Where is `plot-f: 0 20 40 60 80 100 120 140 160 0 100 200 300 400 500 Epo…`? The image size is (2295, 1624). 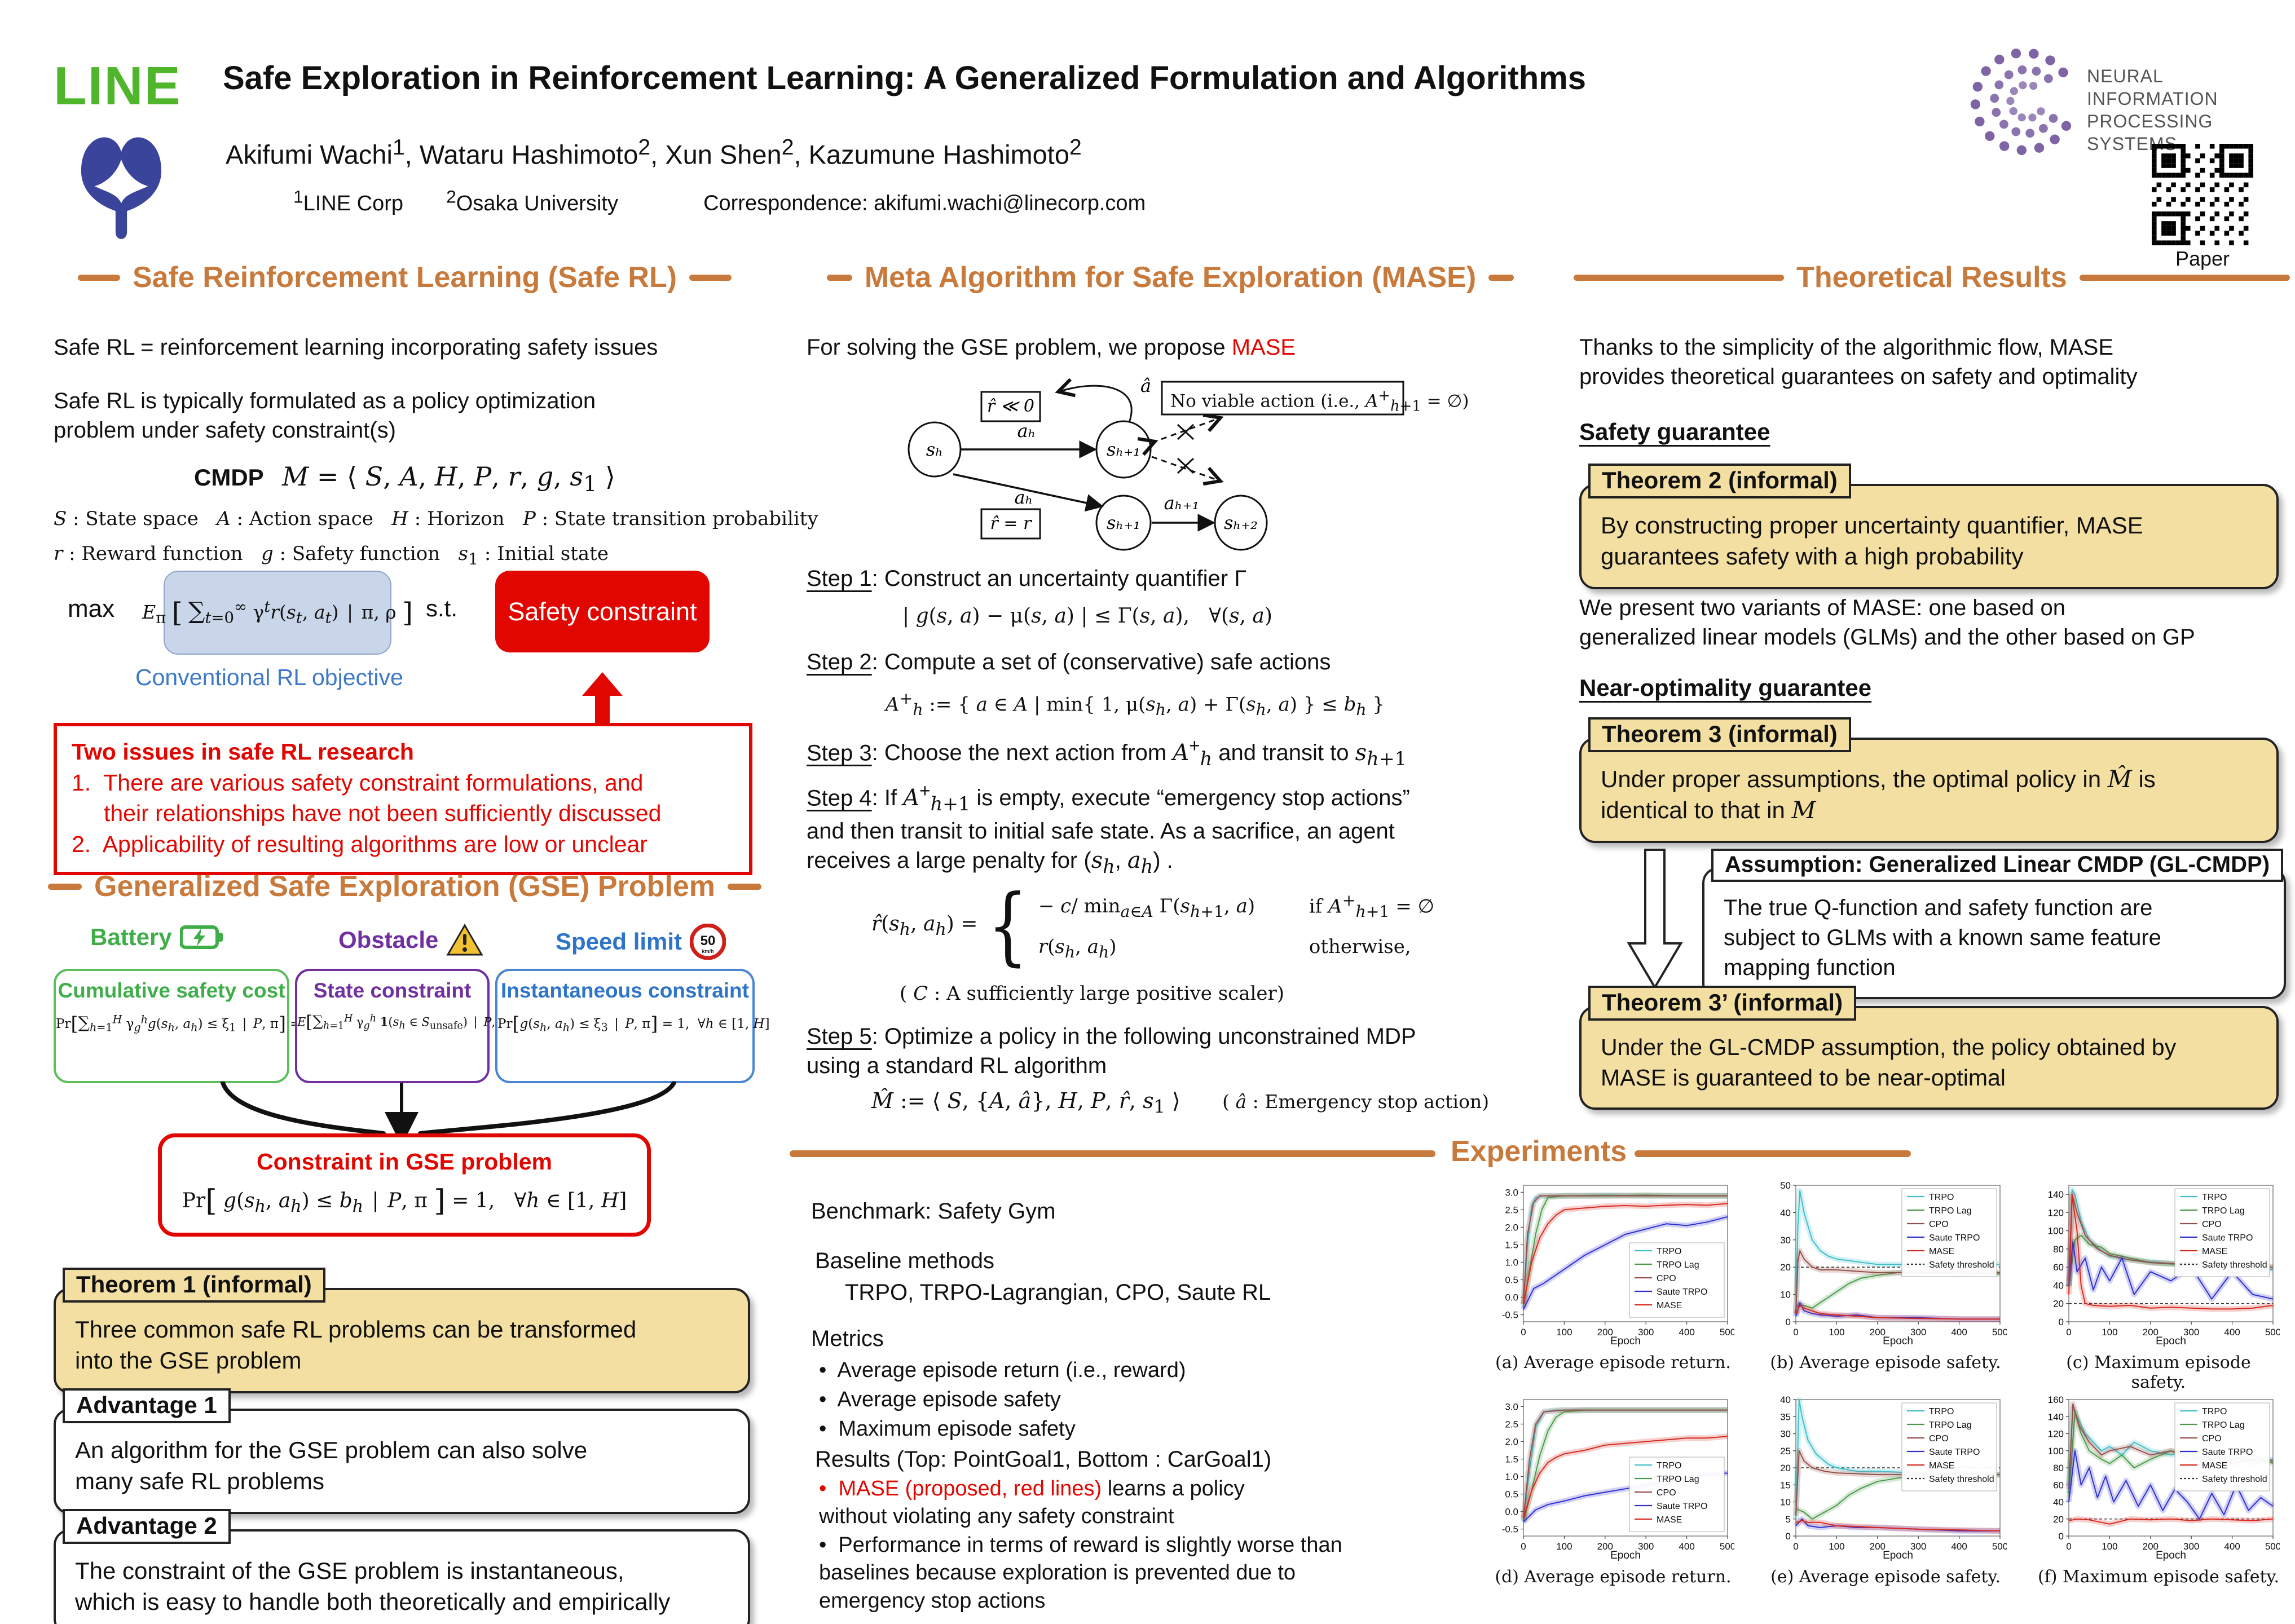 plot-f: 0 20 40 60 80 100 120 140 160 0 100 200 300 400 500 Epo… is located at coordinates (2159, 1490).